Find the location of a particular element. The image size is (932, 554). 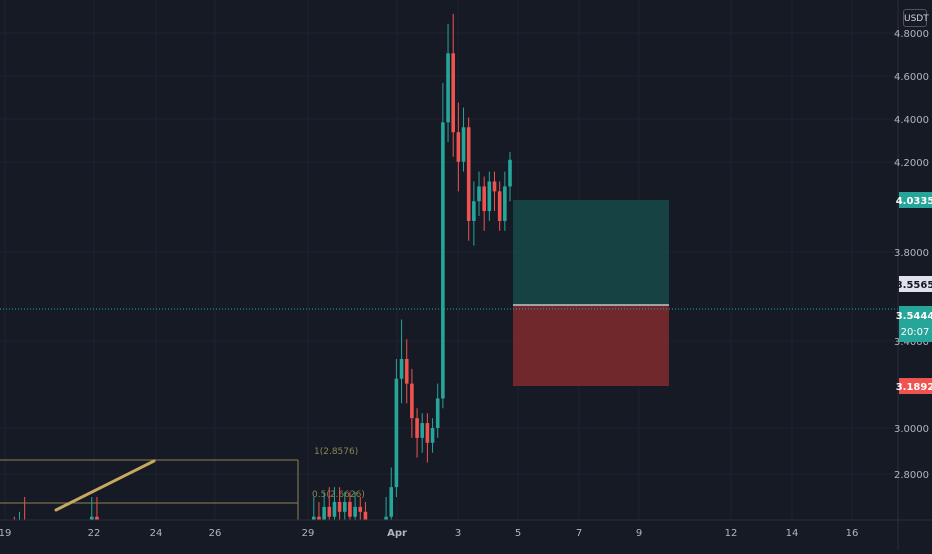

time-tick-label: 26 is located at coordinates (215, 533).